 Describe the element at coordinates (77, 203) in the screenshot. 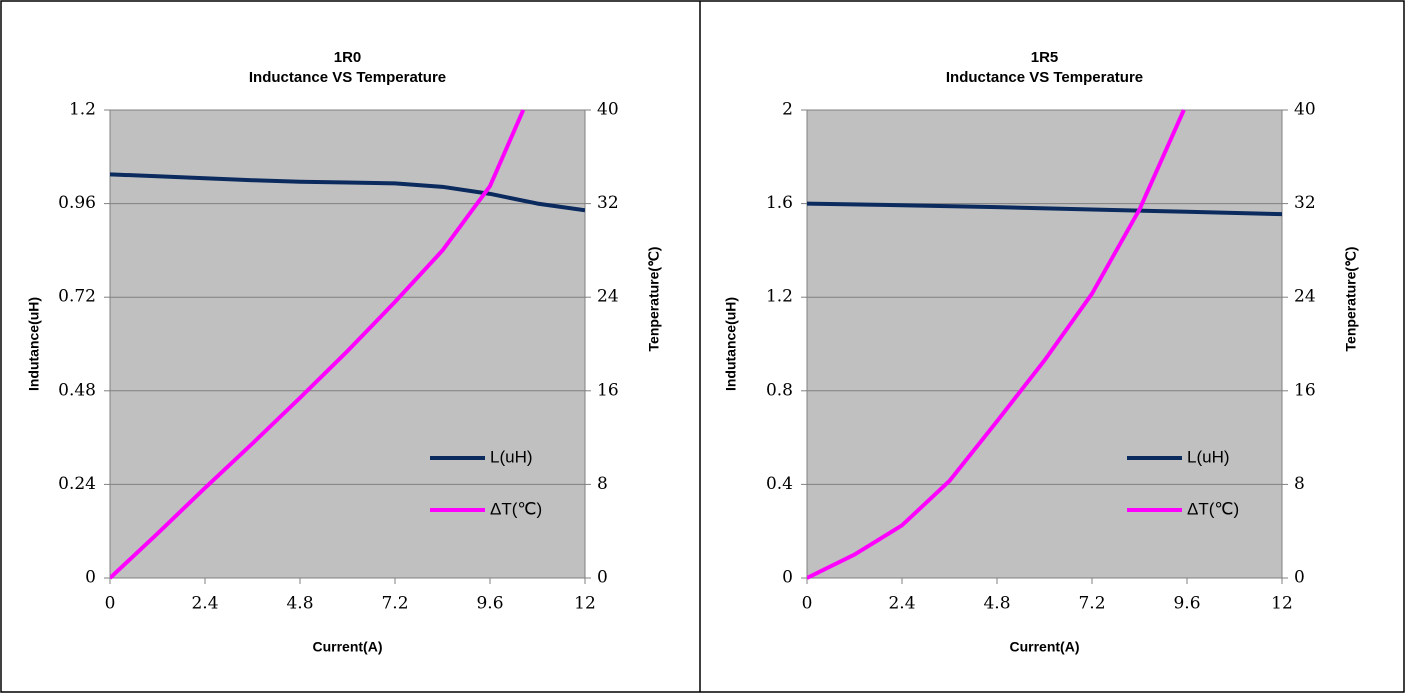

I see `y-tick-label: 0.96` at that location.